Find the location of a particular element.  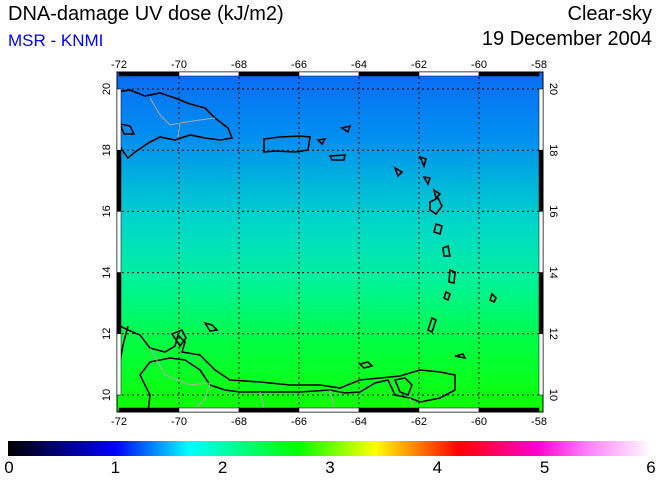

lon-labels-top: -72 -70 -68 -66 -64 -62 -60 -58 is located at coordinates (329, 65).